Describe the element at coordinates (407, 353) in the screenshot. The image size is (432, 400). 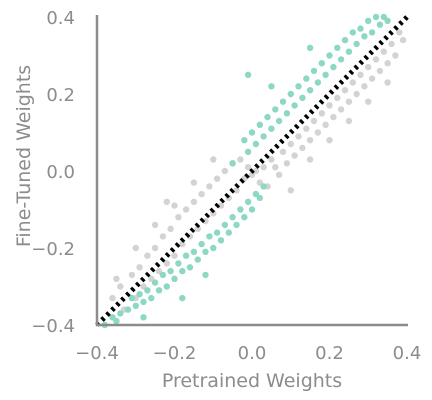
I see `x-tick-label: 0.4` at that location.